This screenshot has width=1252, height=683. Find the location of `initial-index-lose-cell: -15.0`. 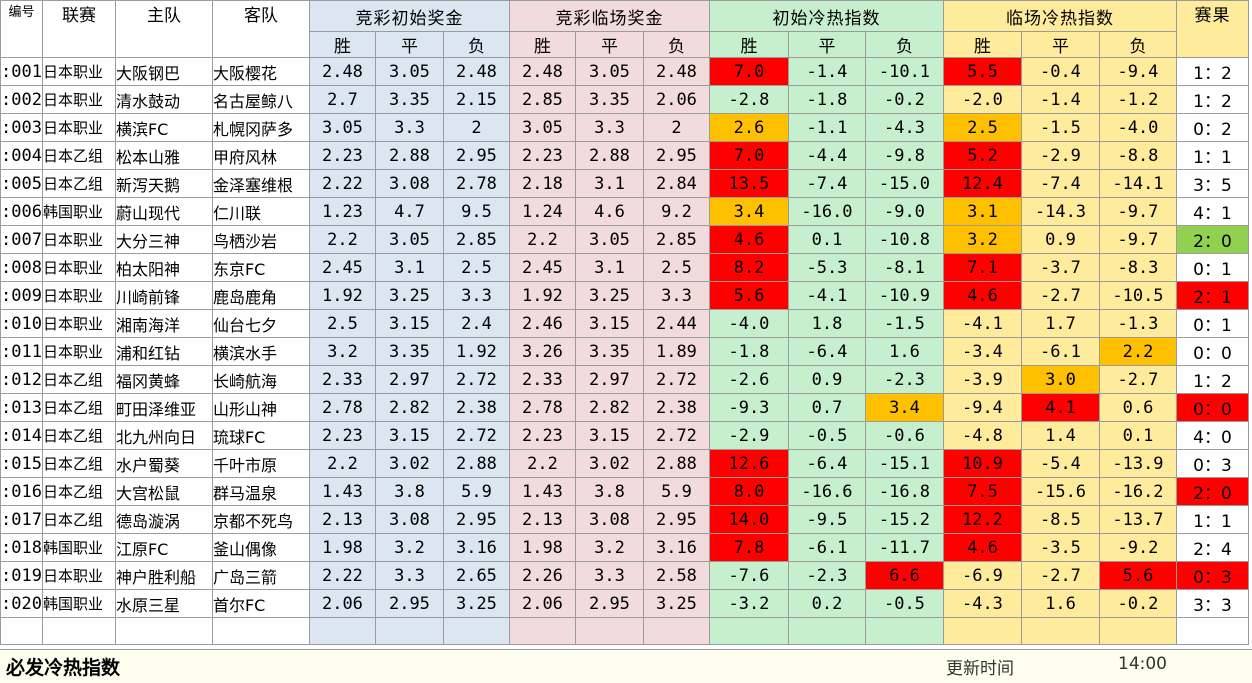

initial-index-lose-cell: -15.0 is located at coordinates (904, 183).